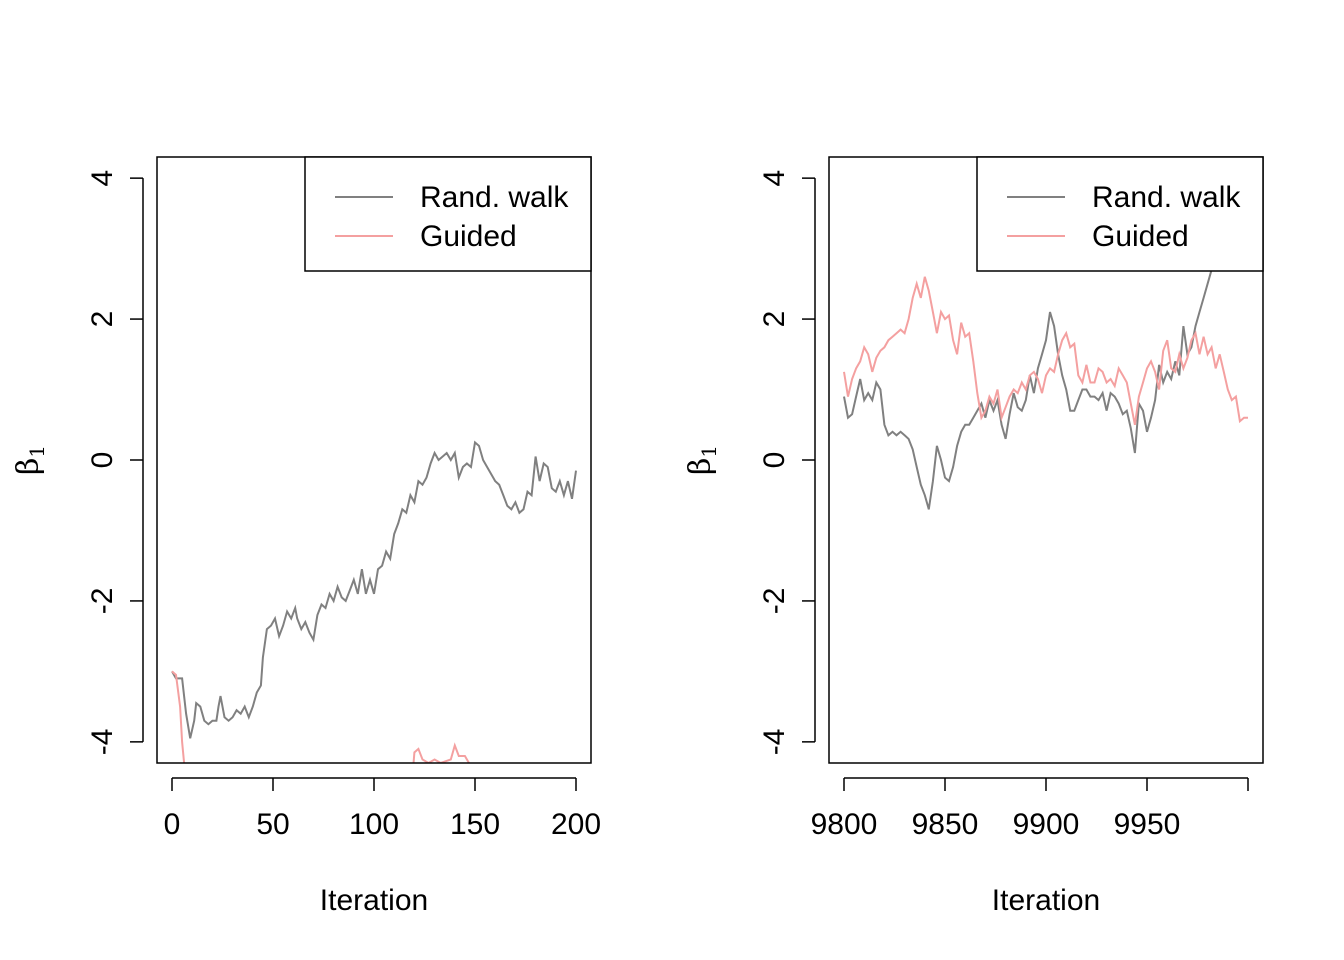  I want to click on x-tick-label: 9950, so click(1147, 824).